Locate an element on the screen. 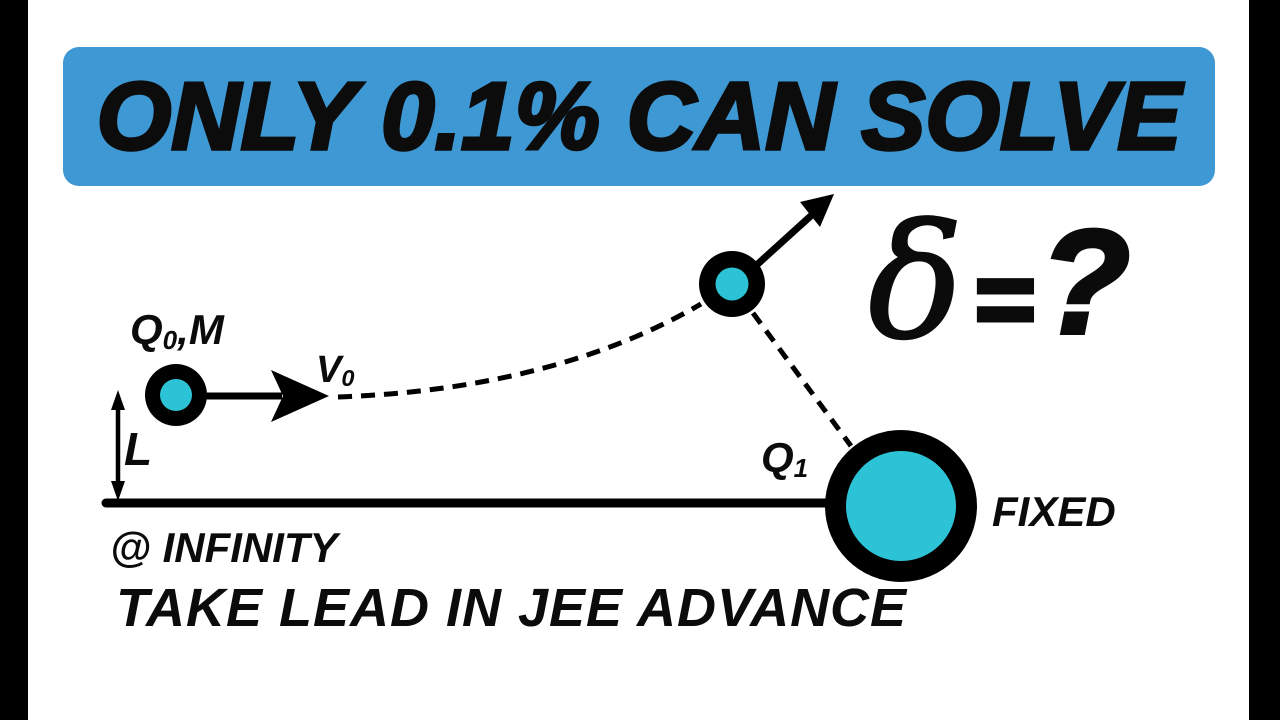  letterbox-left-bar is located at coordinates (14, 360).